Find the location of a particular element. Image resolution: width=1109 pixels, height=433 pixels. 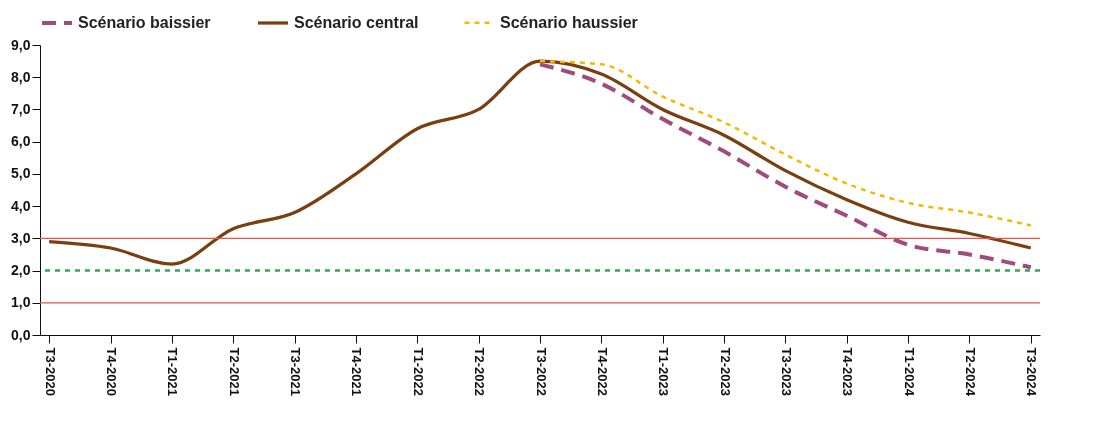

y-tick-label: 2,0 is located at coordinates (21, 270).